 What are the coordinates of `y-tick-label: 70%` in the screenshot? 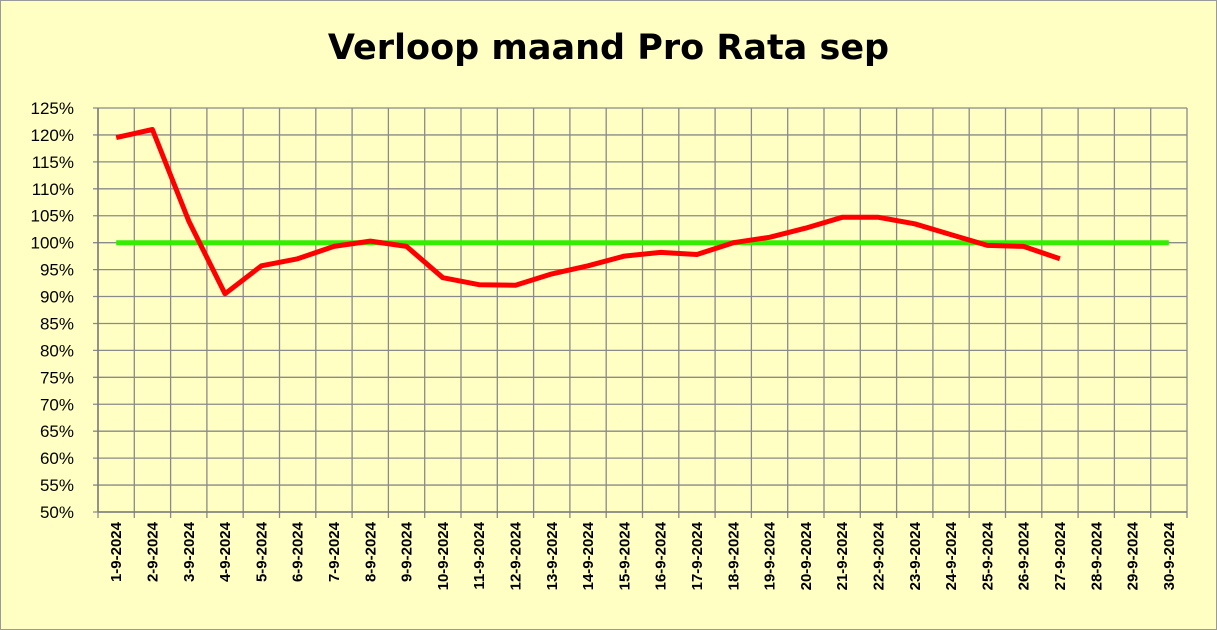 It's located at (57, 404).